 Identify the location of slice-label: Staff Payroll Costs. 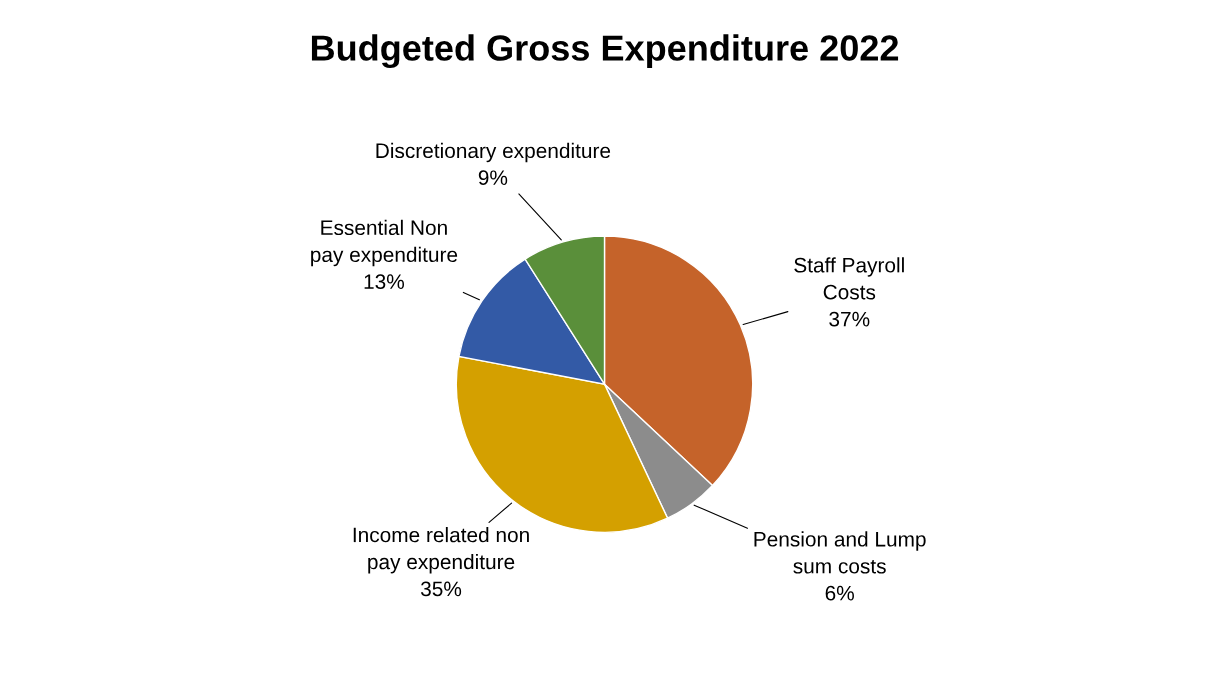
(849, 278).